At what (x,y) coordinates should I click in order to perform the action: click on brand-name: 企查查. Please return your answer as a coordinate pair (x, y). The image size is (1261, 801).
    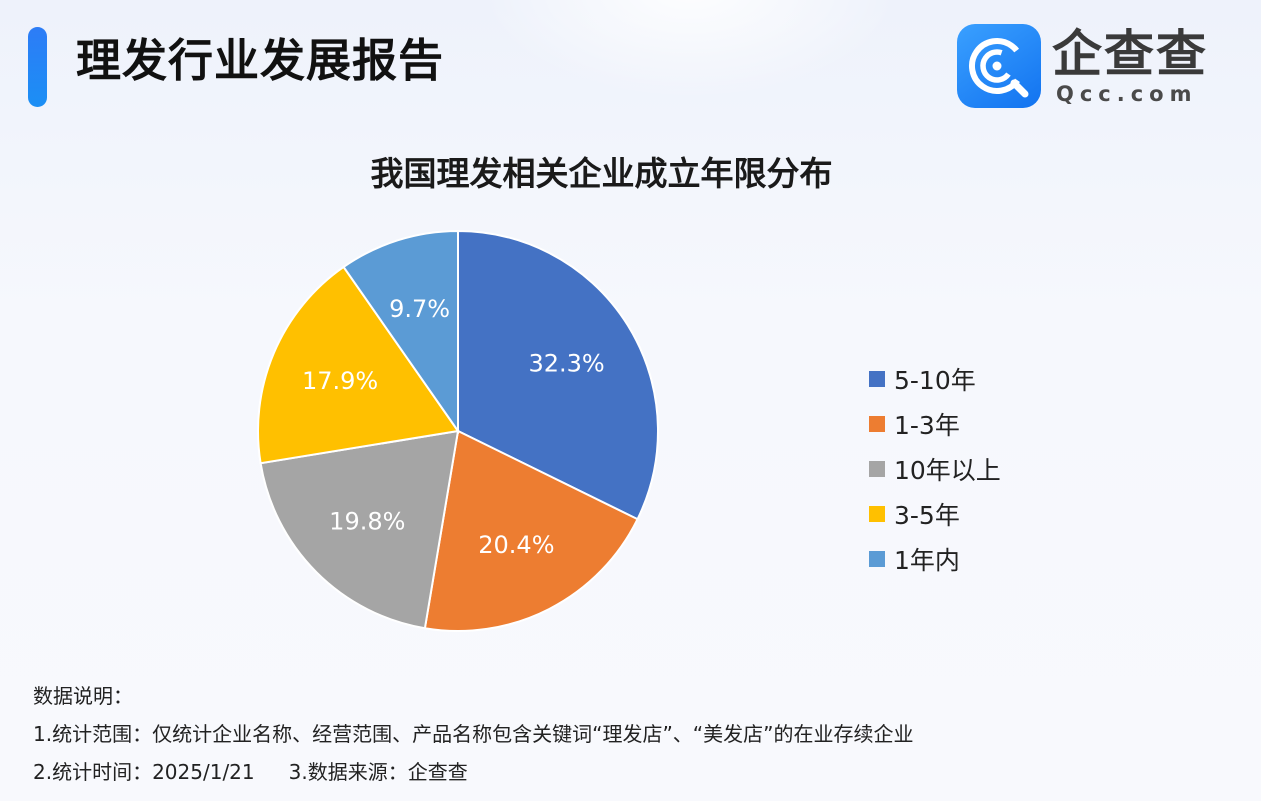
    Looking at the image, I should click on (1130, 54).